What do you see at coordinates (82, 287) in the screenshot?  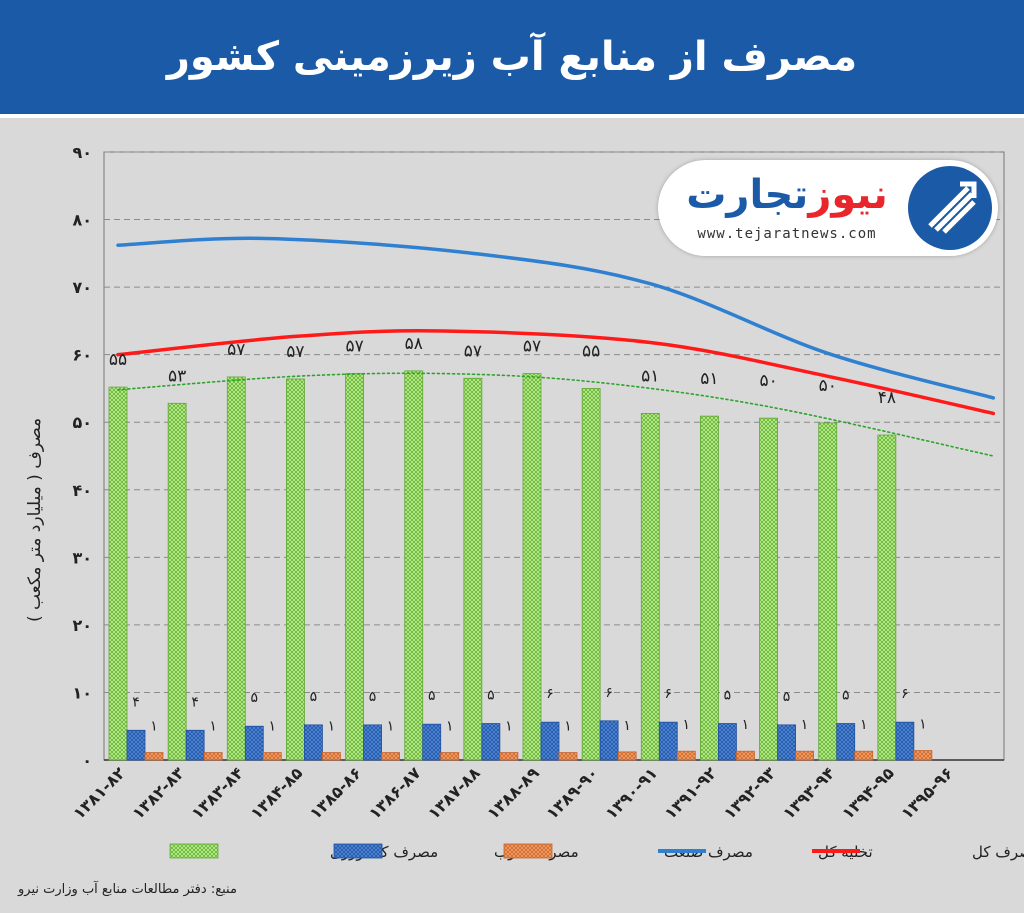 I see `y-tick-label: ۷۰` at bounding box center [82, 287].